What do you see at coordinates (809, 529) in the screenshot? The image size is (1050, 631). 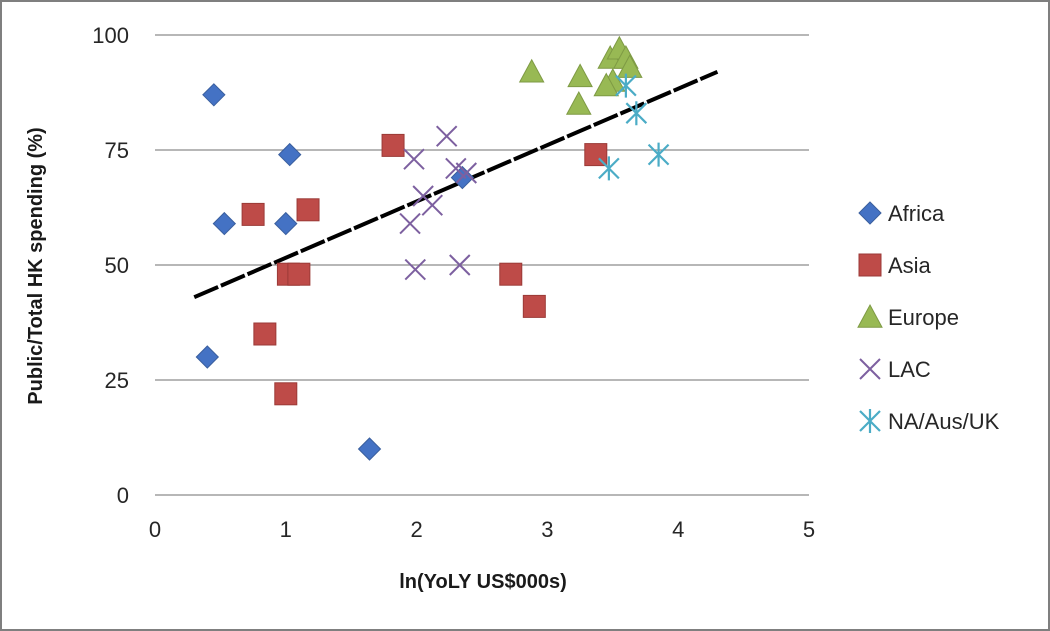 I see `x-tick-label: 5` at bounding box center [809, 529].